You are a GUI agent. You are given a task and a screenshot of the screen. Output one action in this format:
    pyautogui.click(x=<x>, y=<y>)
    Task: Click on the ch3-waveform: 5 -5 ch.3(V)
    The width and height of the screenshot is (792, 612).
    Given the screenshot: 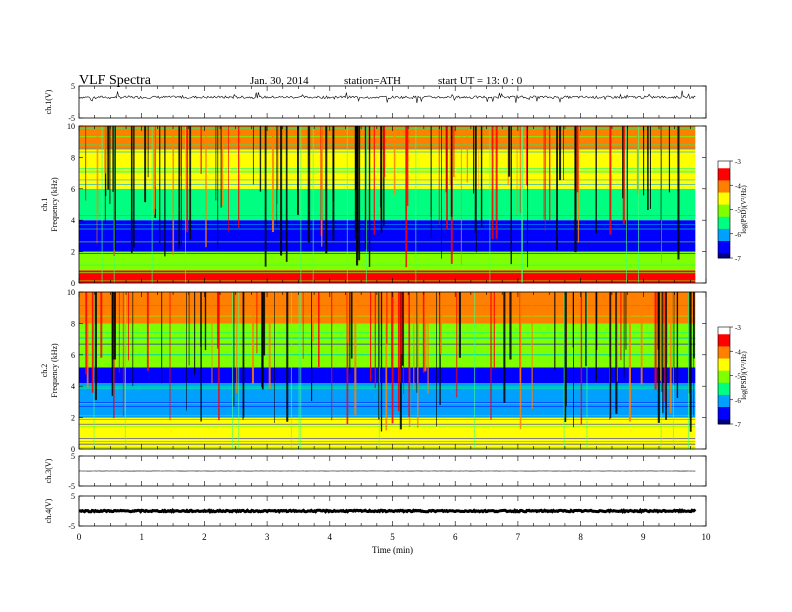 What is the action you would take?
    pyautogui.click(x=375, y=471)
    